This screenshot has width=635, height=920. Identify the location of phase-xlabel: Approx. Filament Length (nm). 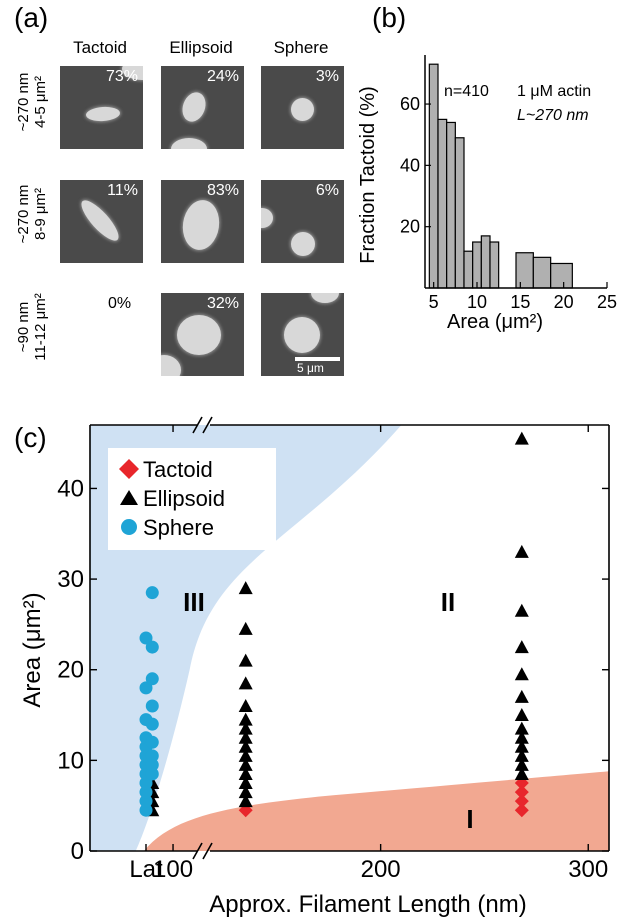
(367, 904).